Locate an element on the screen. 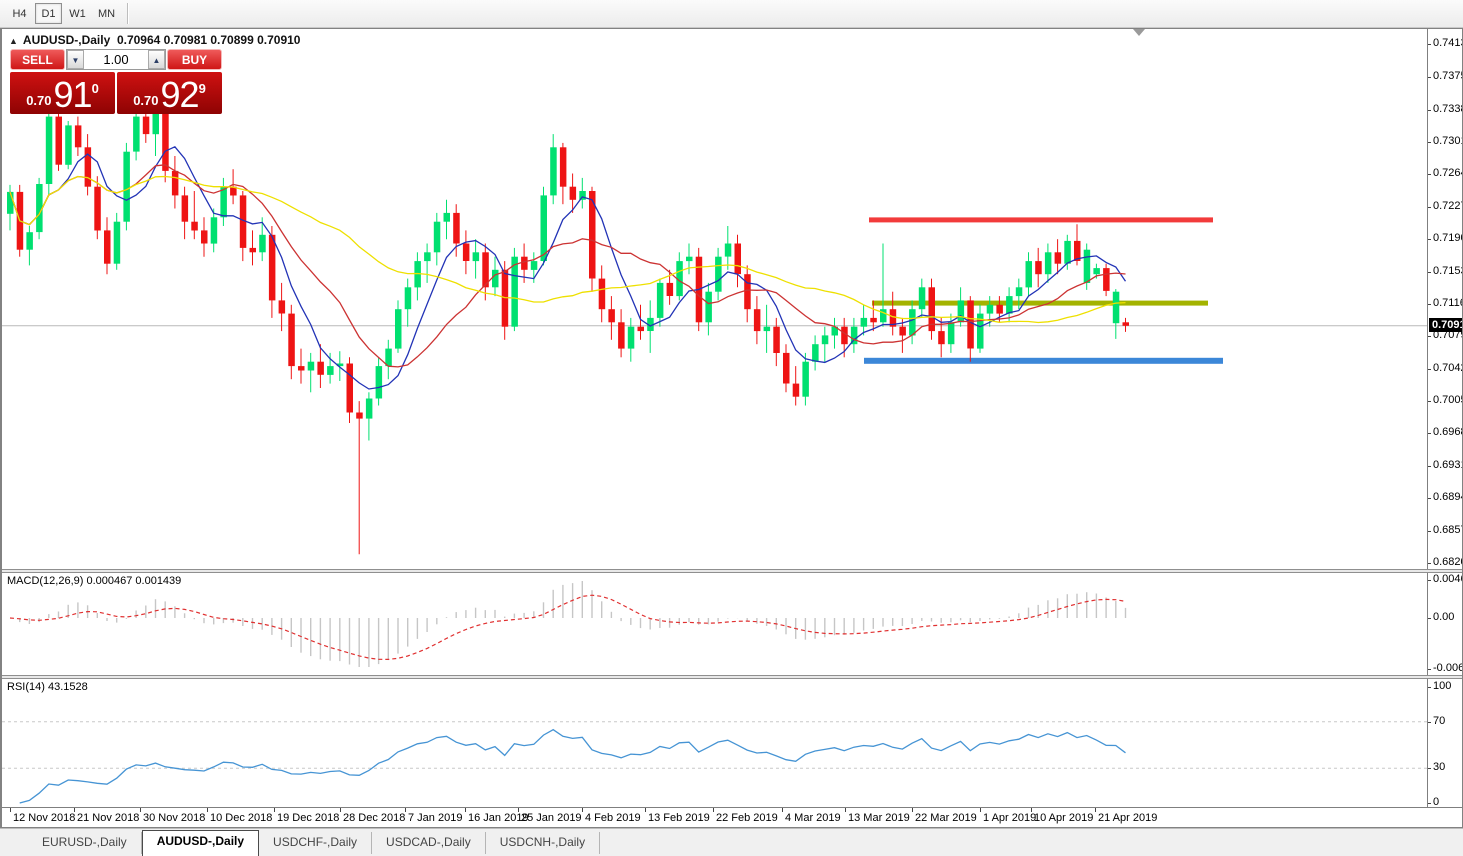 The image size is (1463, 856). timeframe-button-mn: MN is located at coordinates (106, 14).